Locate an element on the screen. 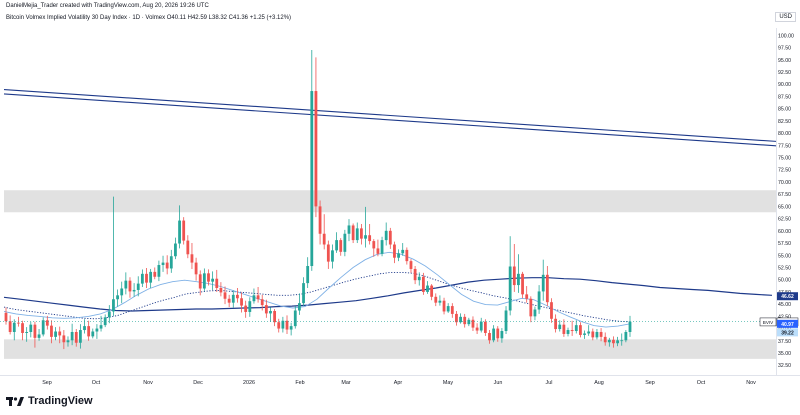 This screenshot has width=800, height=415. y-tick-label: 90.00 is located at coordinates (784, 85).